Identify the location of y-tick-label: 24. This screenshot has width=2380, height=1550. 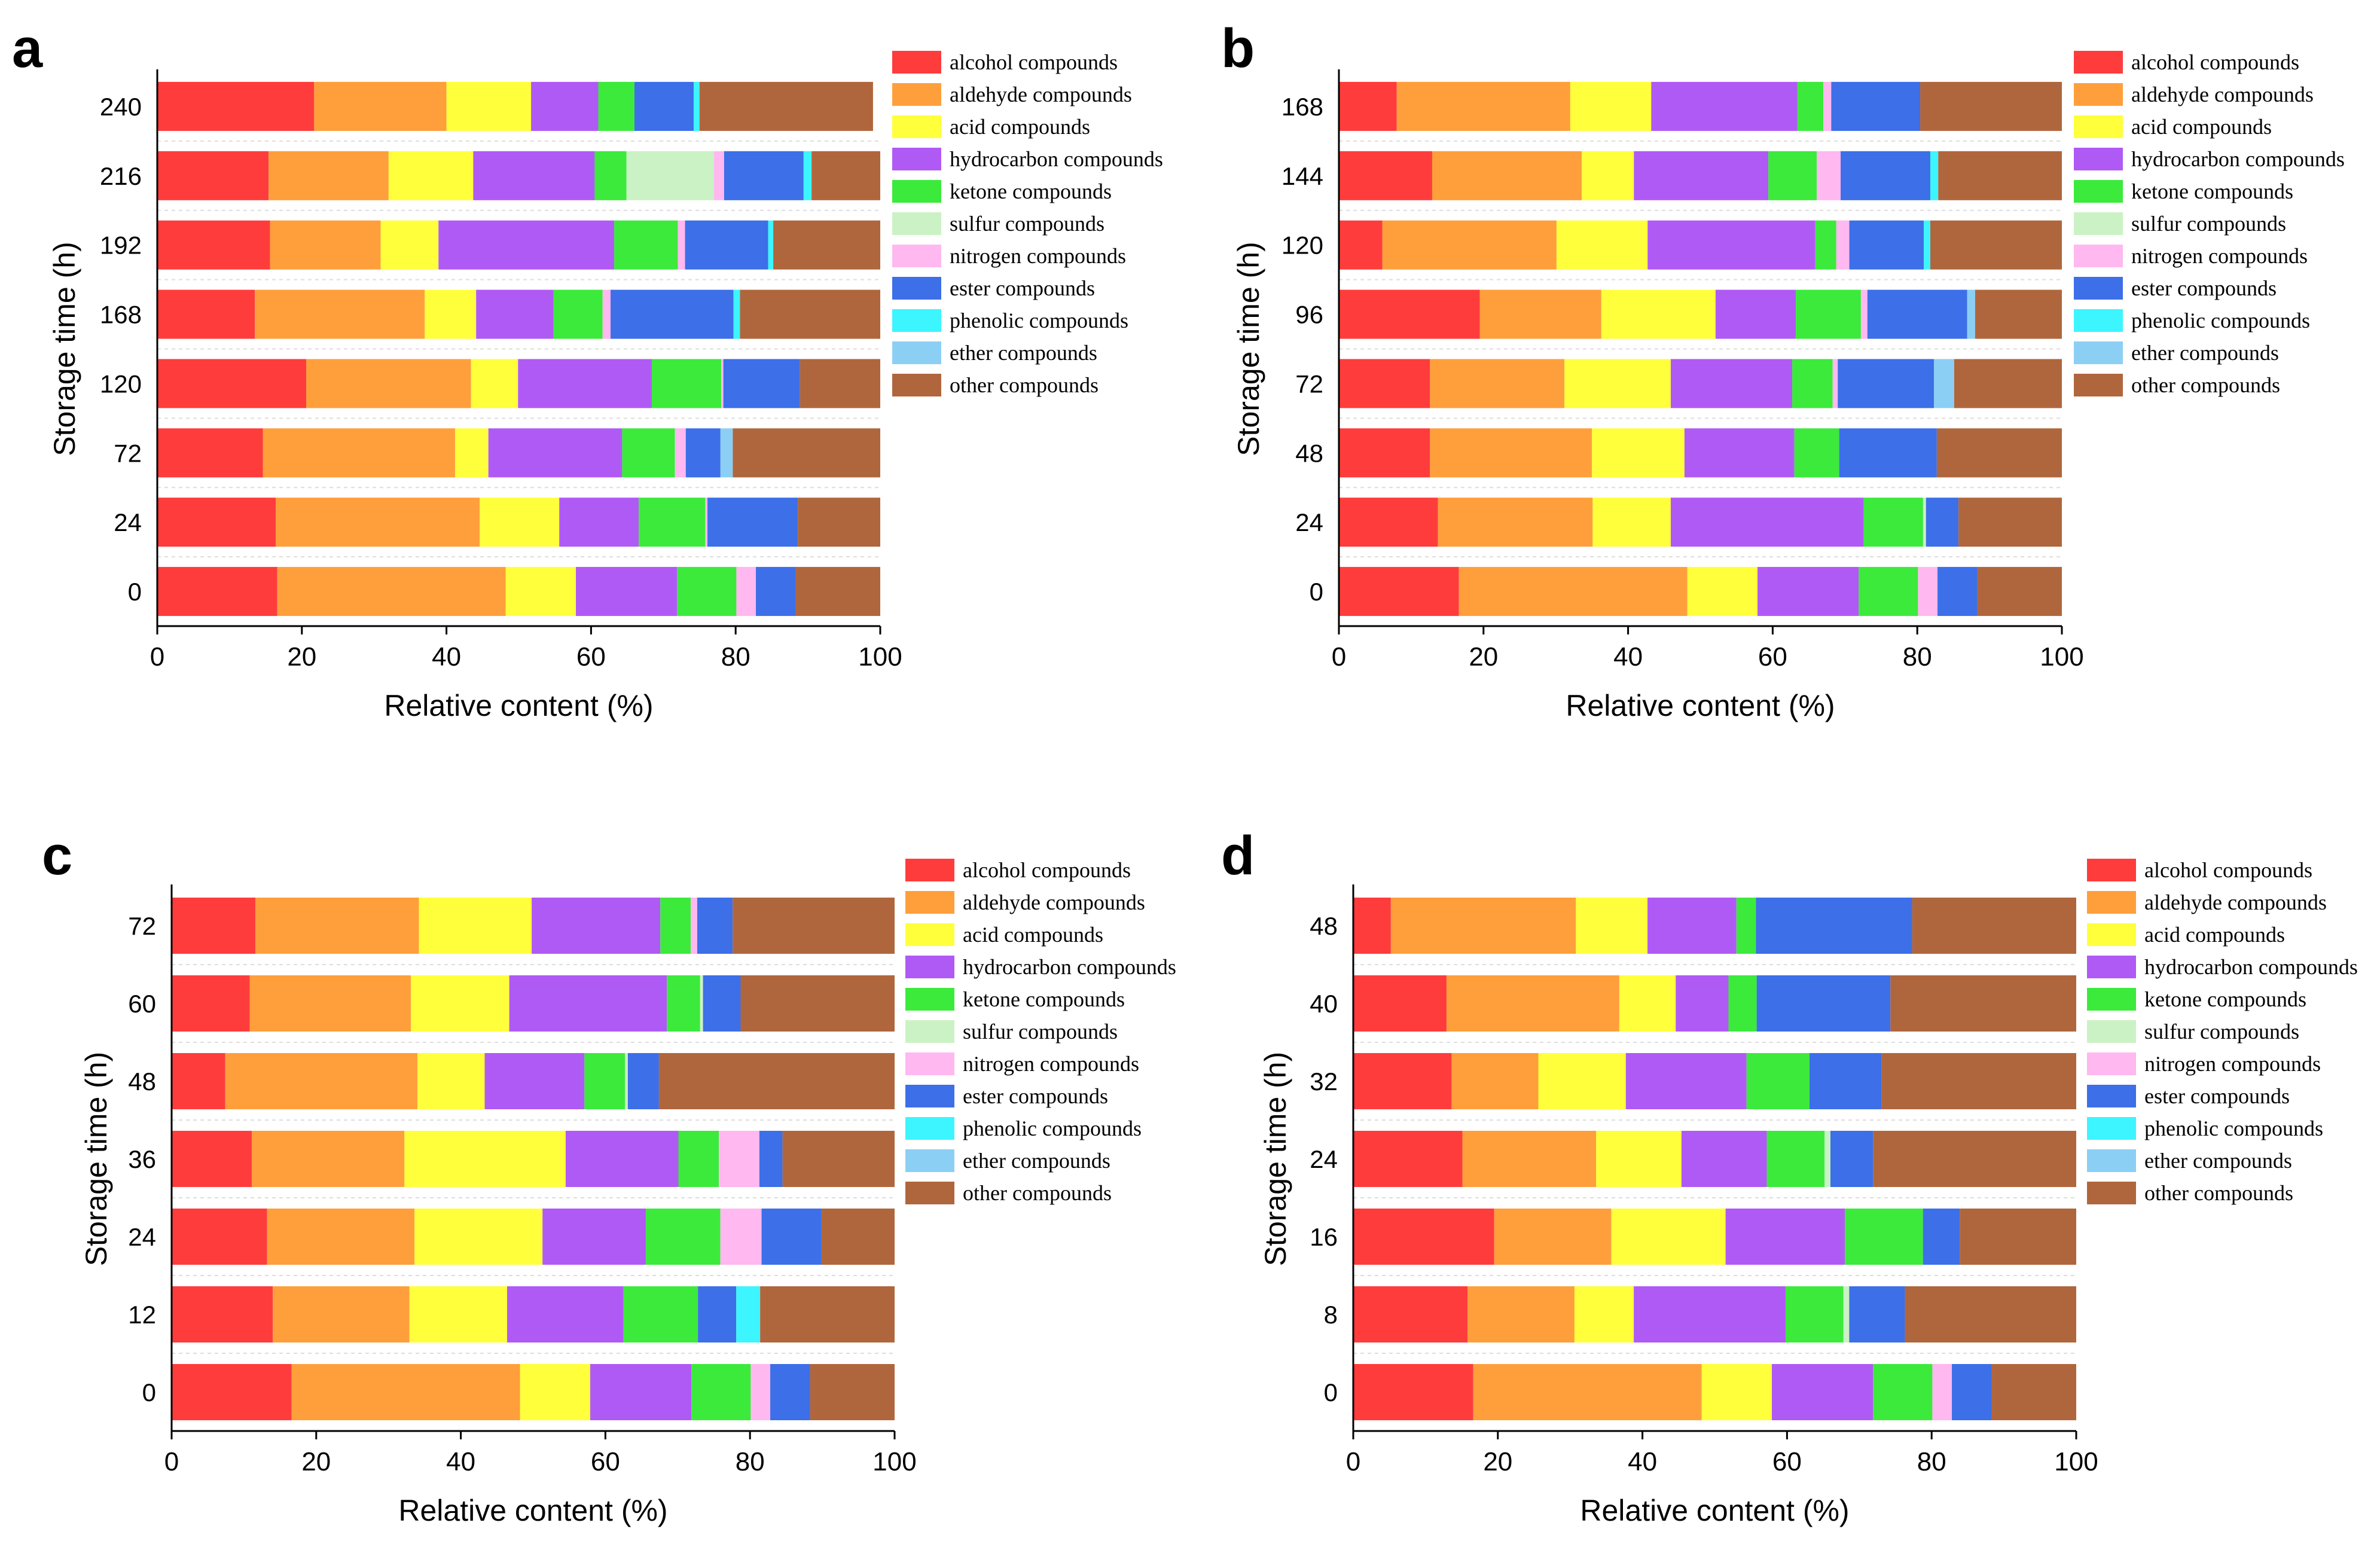
(1324, 1159).